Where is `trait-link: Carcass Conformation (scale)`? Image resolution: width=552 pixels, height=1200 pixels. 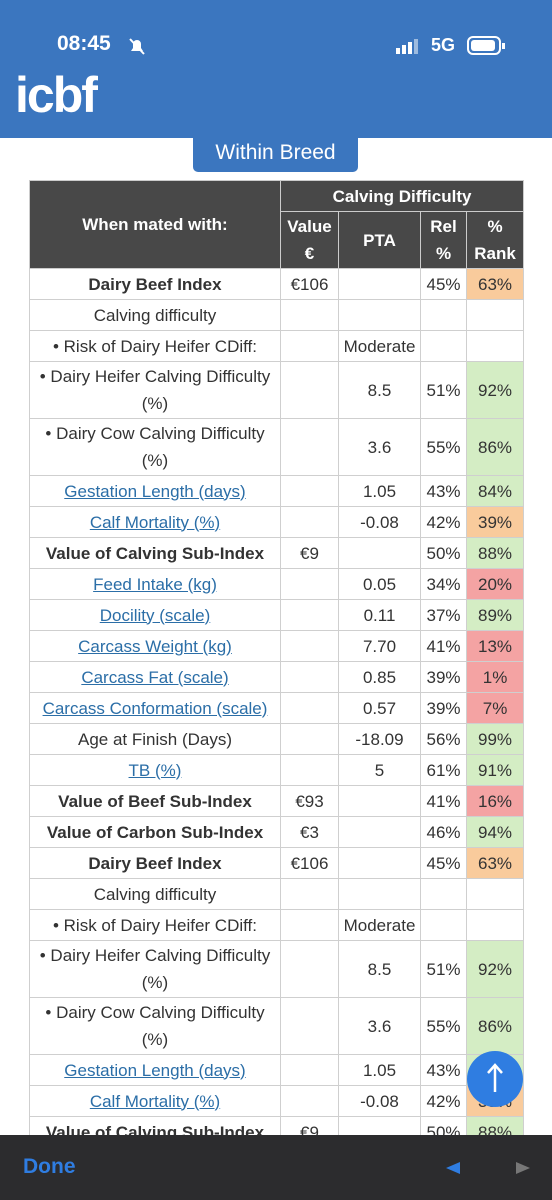
trait-link: Carcass Conformation (scale) is located at coordinates (155, 708).